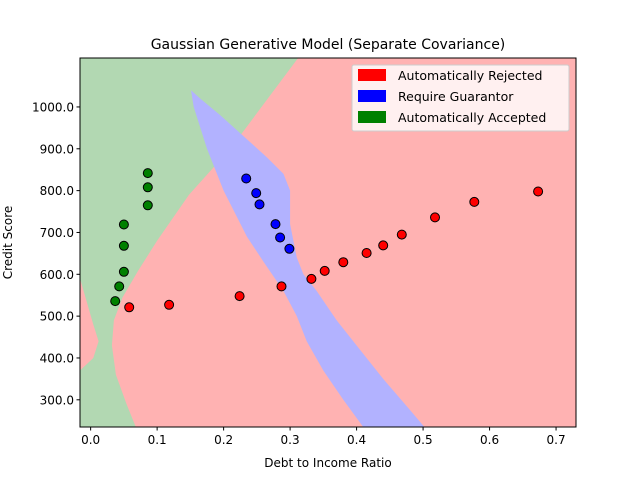 This screenshot has height=480, width=640. Describe the element at coordinates (157, 440) in the screenshot. I see `x-tick-label-1: 0.1` at that location.